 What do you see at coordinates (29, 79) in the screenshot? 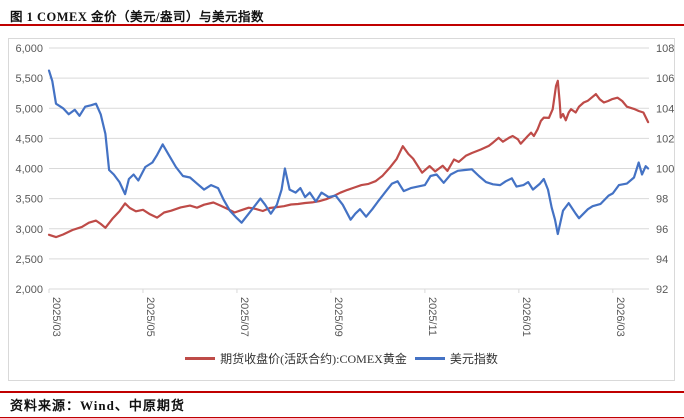
I see `y-left-tick-label: 5,500` at bounding box center [29, 79].